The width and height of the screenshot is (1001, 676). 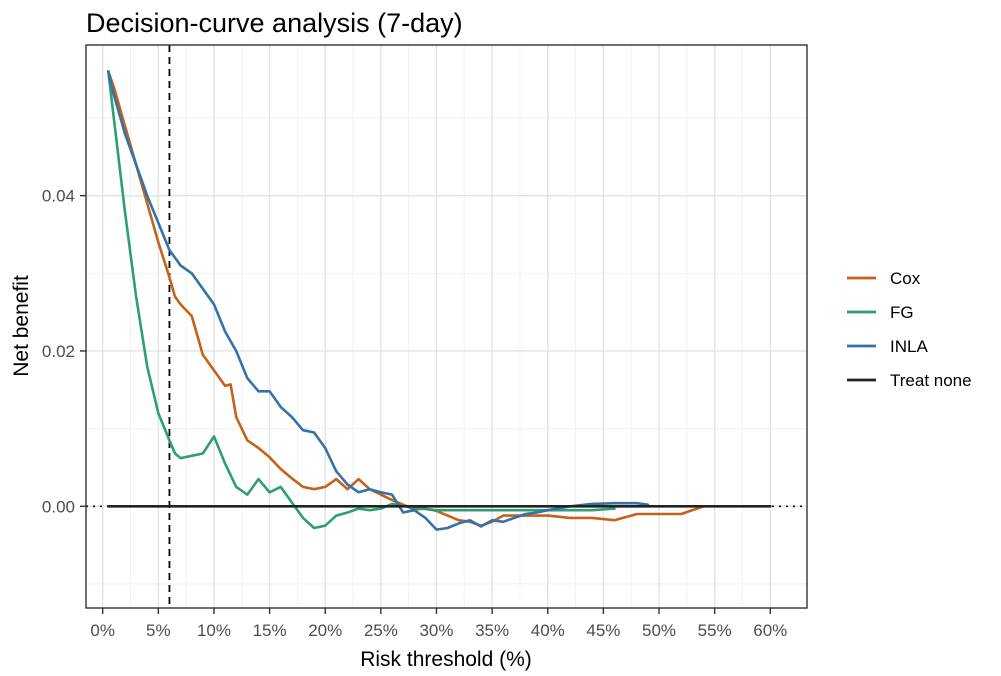 What do you see at coordinates (58, 196) in the screenshot?
I see `y-tick-label: 0.04` at bounding box center [58, 196].